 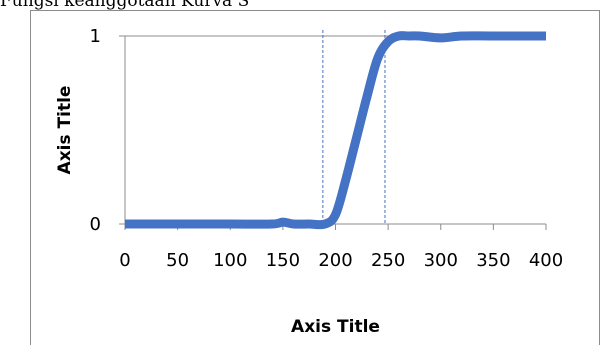 I want to click on x-tick-label-200: 200, so click(x=335, y=260).